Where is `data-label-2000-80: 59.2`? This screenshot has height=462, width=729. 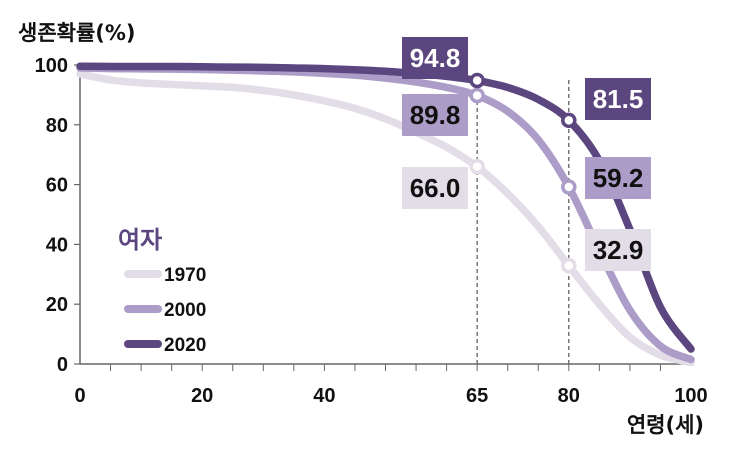
data-label-2000-80: 59.2 is located at coordinates (618, 178).